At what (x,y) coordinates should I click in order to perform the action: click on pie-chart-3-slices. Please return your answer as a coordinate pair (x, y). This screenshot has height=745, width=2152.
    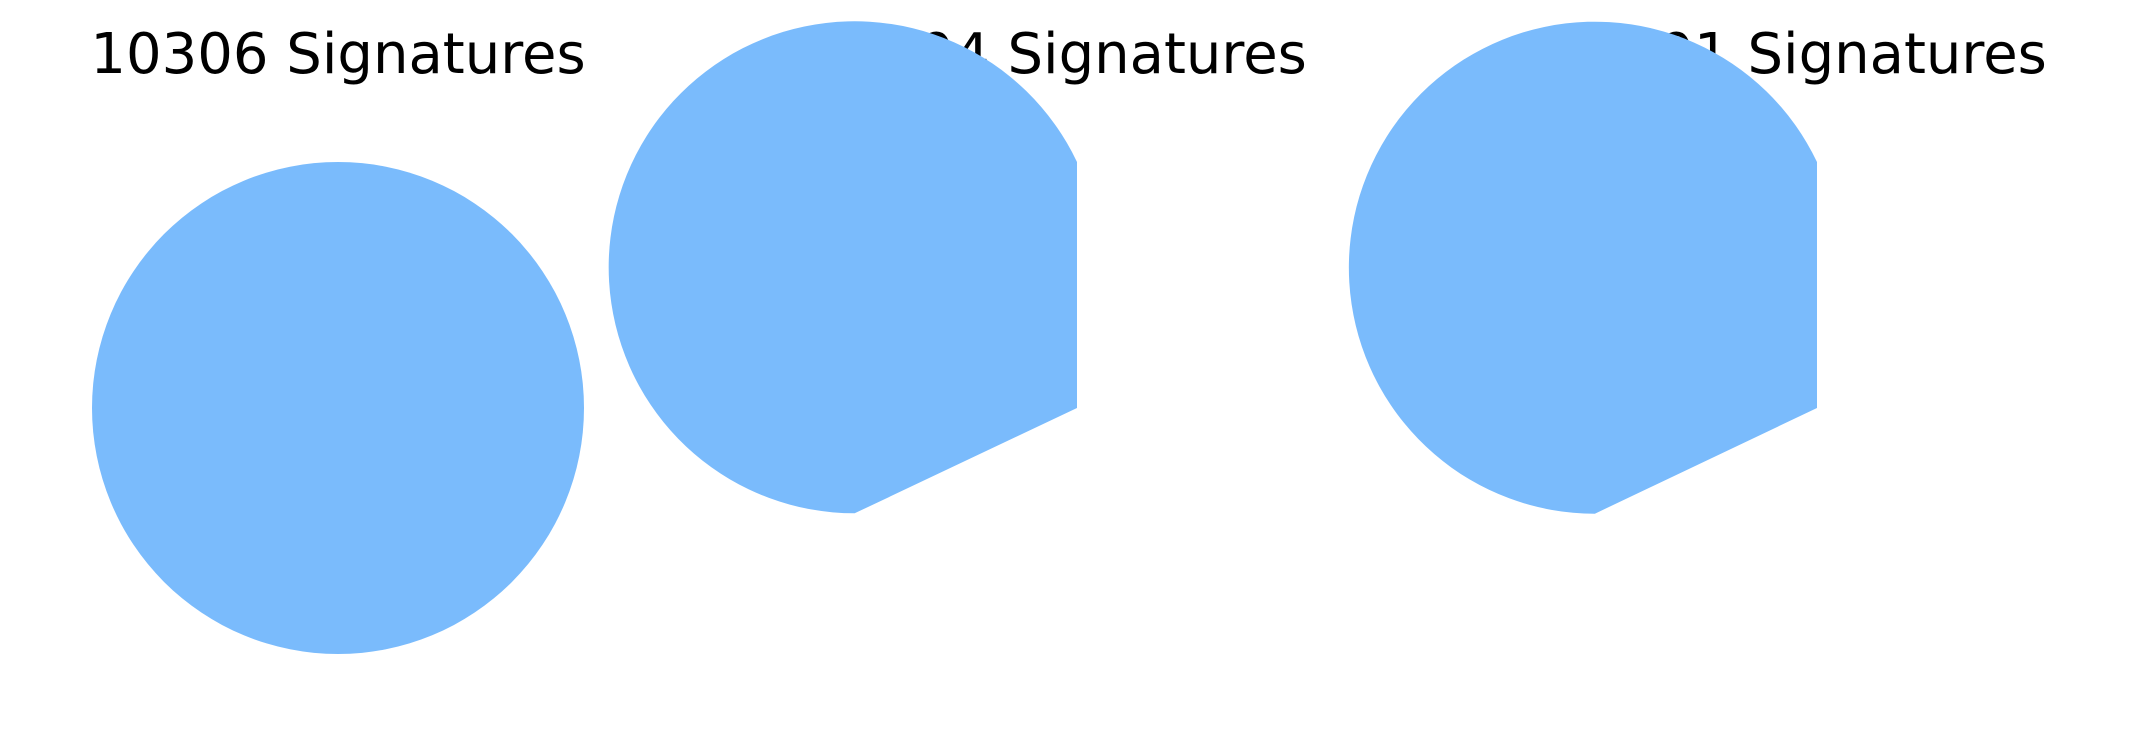
    Looking at the image, I should click on (1582, 267).